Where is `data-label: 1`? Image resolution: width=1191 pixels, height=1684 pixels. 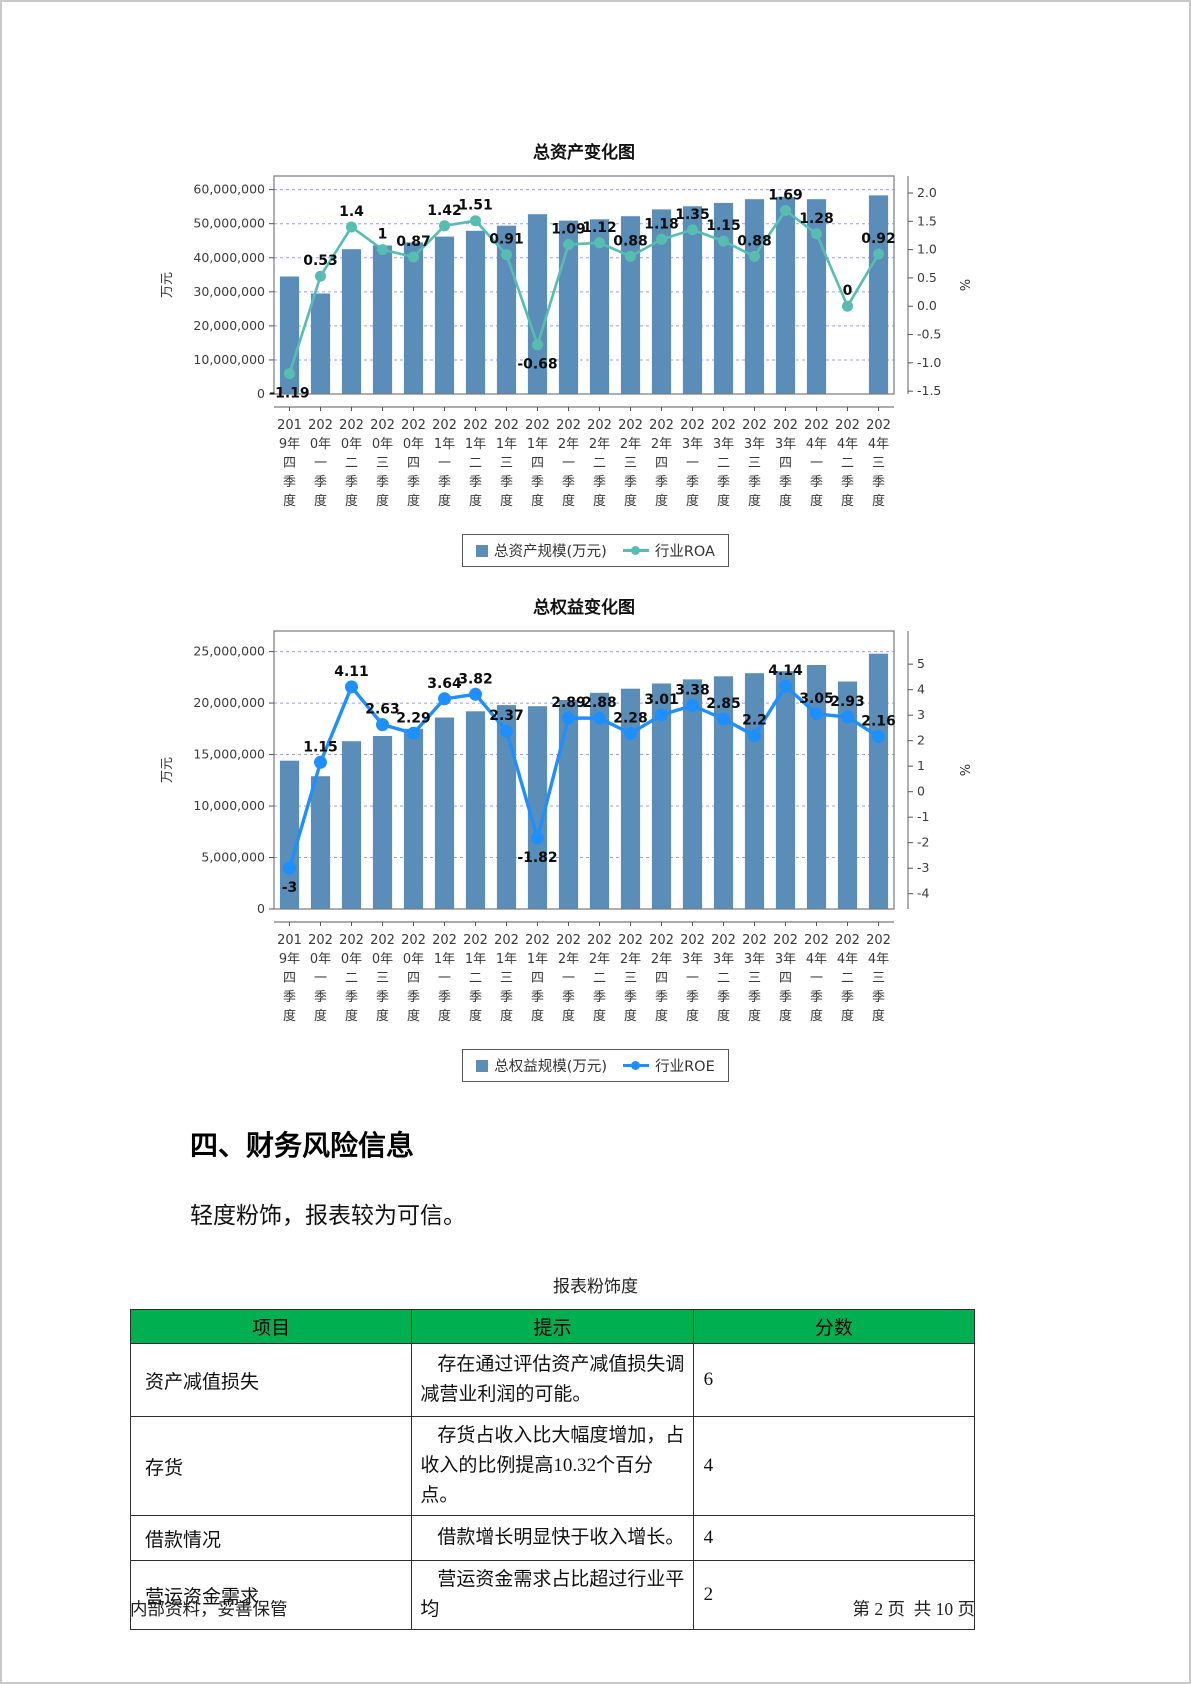 data-label: 1 is located at coordinates (382, 235).